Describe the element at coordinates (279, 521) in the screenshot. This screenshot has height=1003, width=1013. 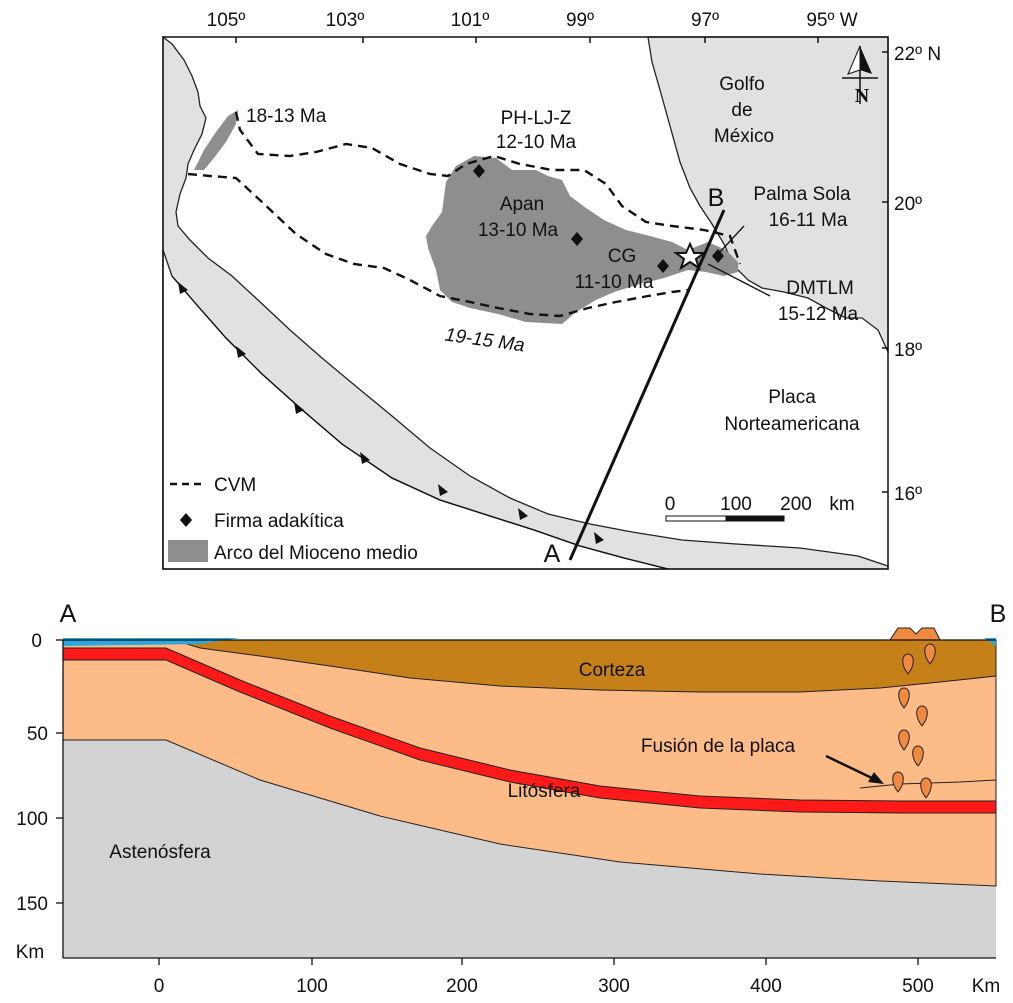
I see `legend-label-adakite: Firma adakítica` at that location.